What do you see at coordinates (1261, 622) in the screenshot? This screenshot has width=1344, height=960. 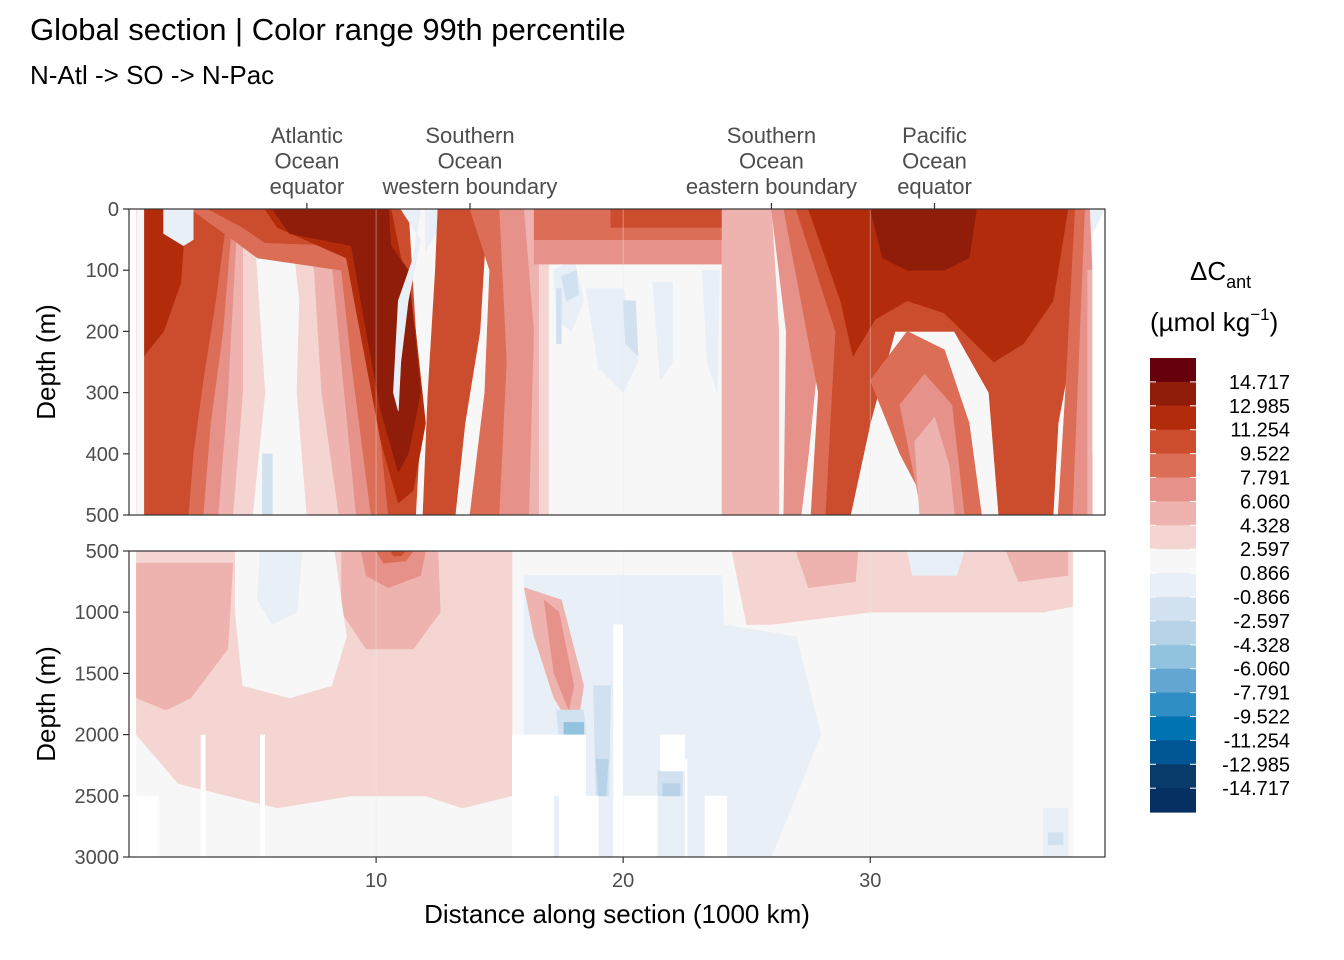 I see `legend-label-10: -2.597` at bounding box center [1261, 622].